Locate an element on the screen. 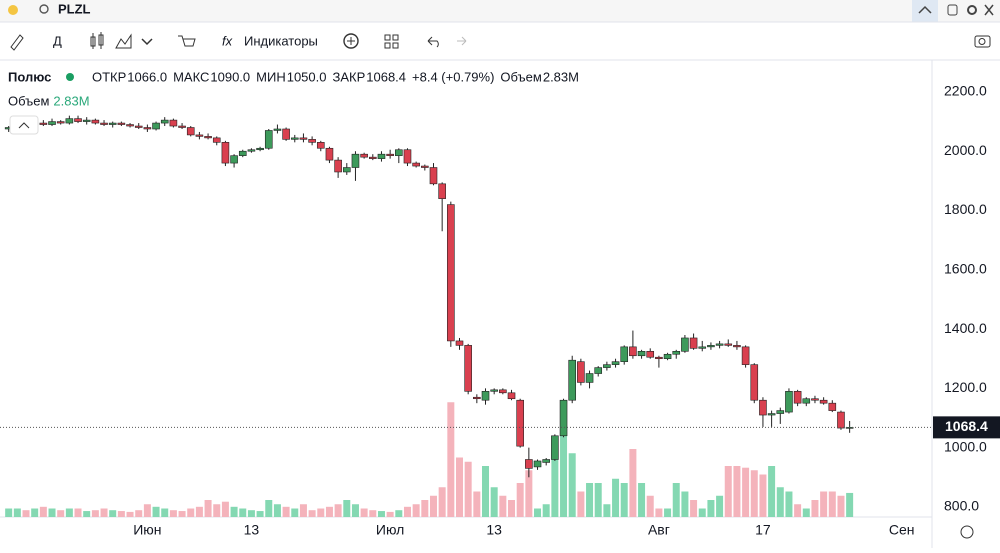 The width and height of the screenshot is (1000, 553). snapshot is located at coordinates (982, 41).